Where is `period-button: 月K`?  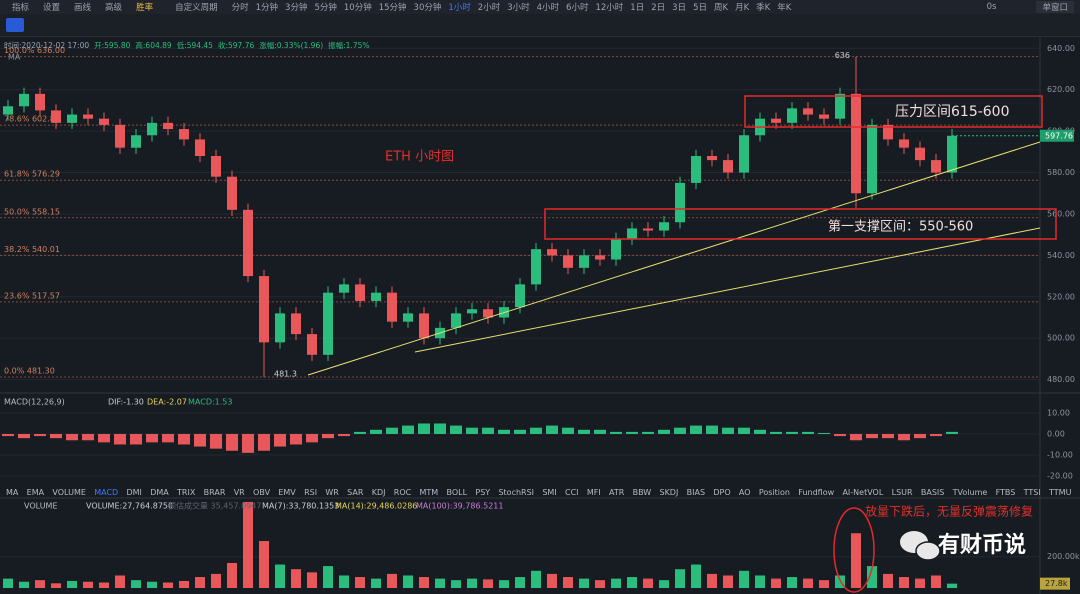 period-button: 月K is located at coordinates (742, 8).